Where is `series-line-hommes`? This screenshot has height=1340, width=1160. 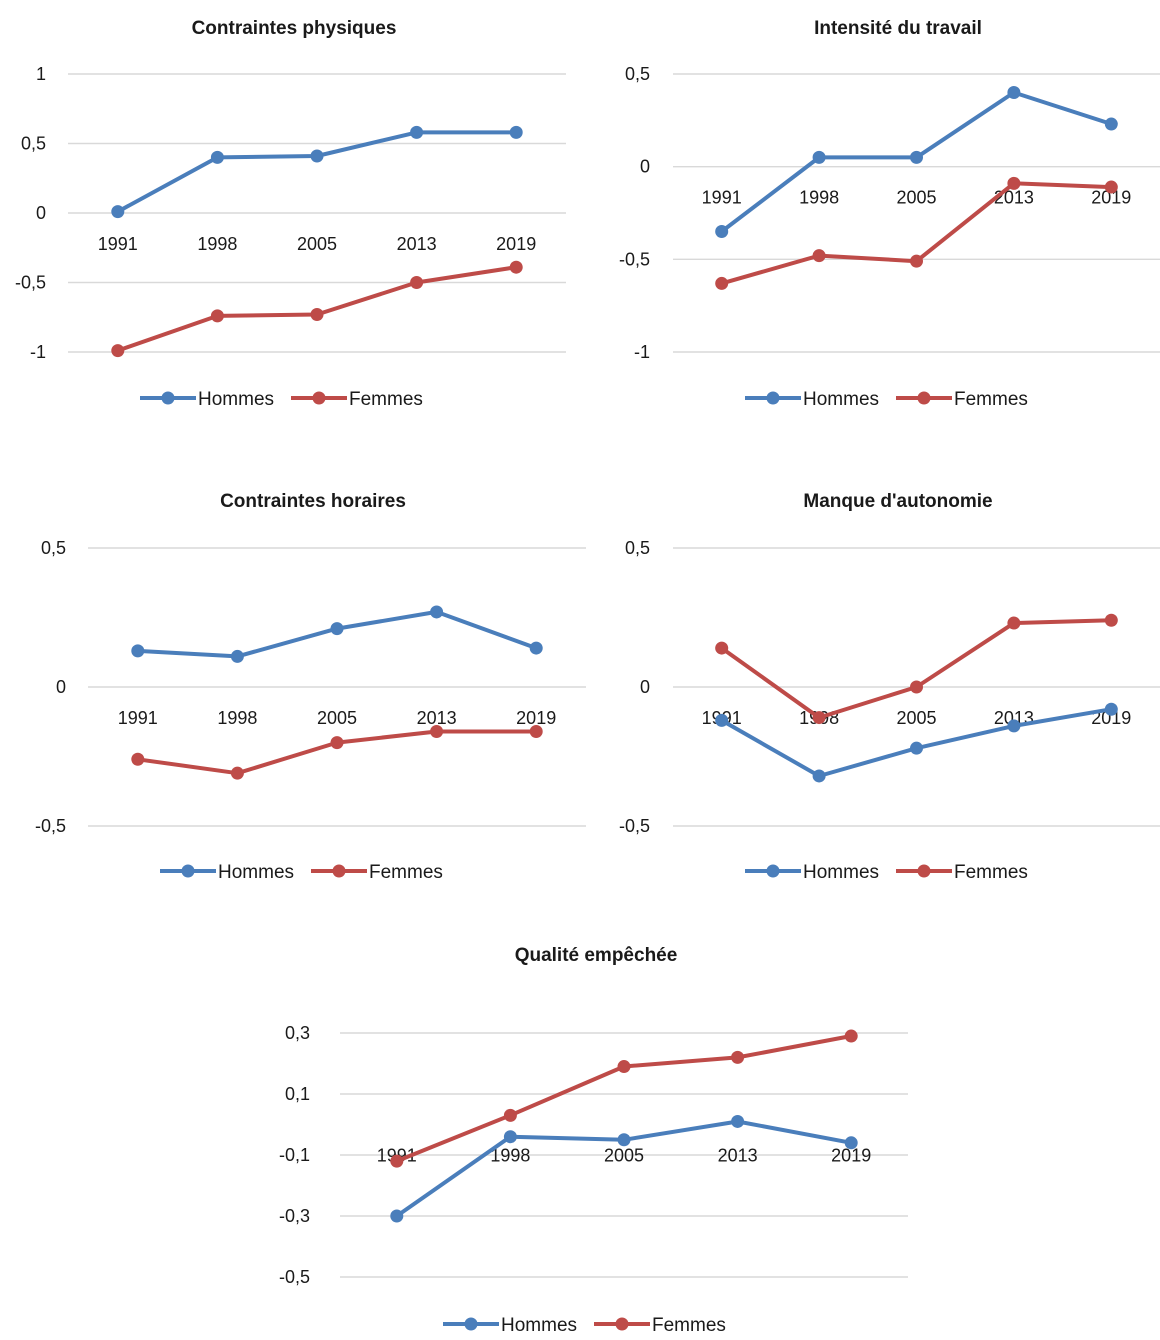
series-line-hommes is located at coordinates (316, 172).